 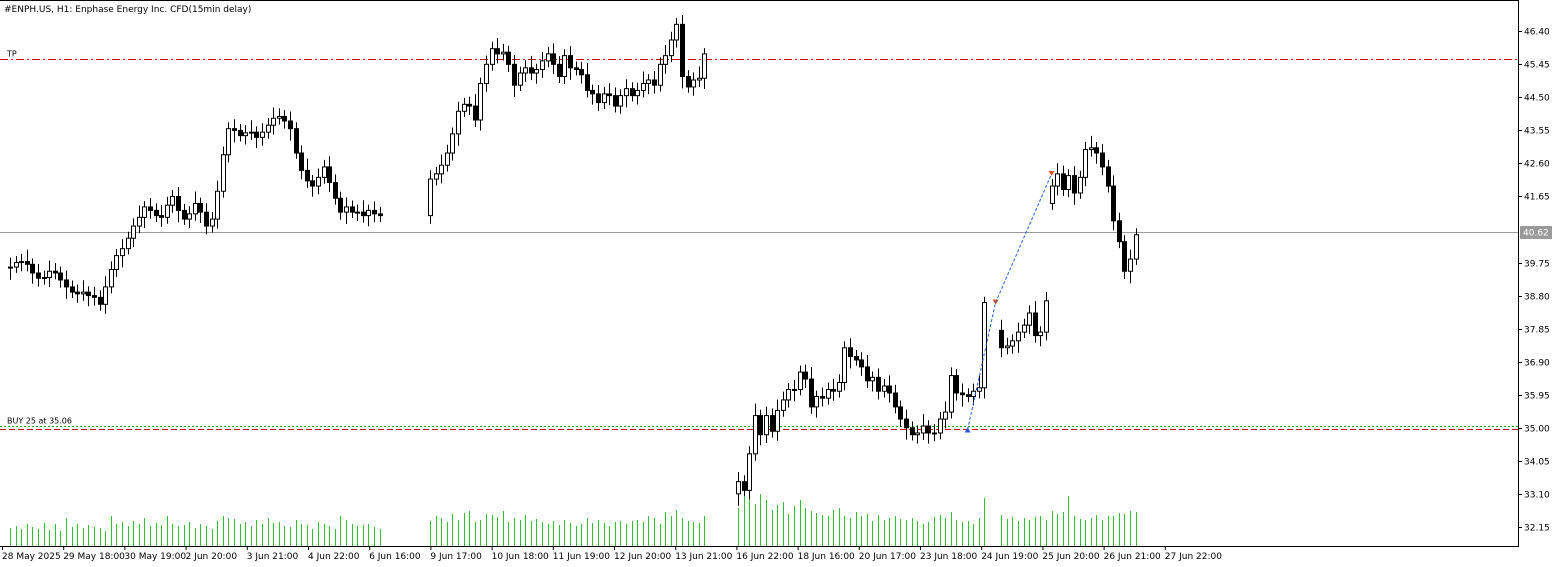 What do you see at coordinates (1537, 198) in the screenshot?
I see `y-tick-label: 41.65` at bounding box center [1537, 198].